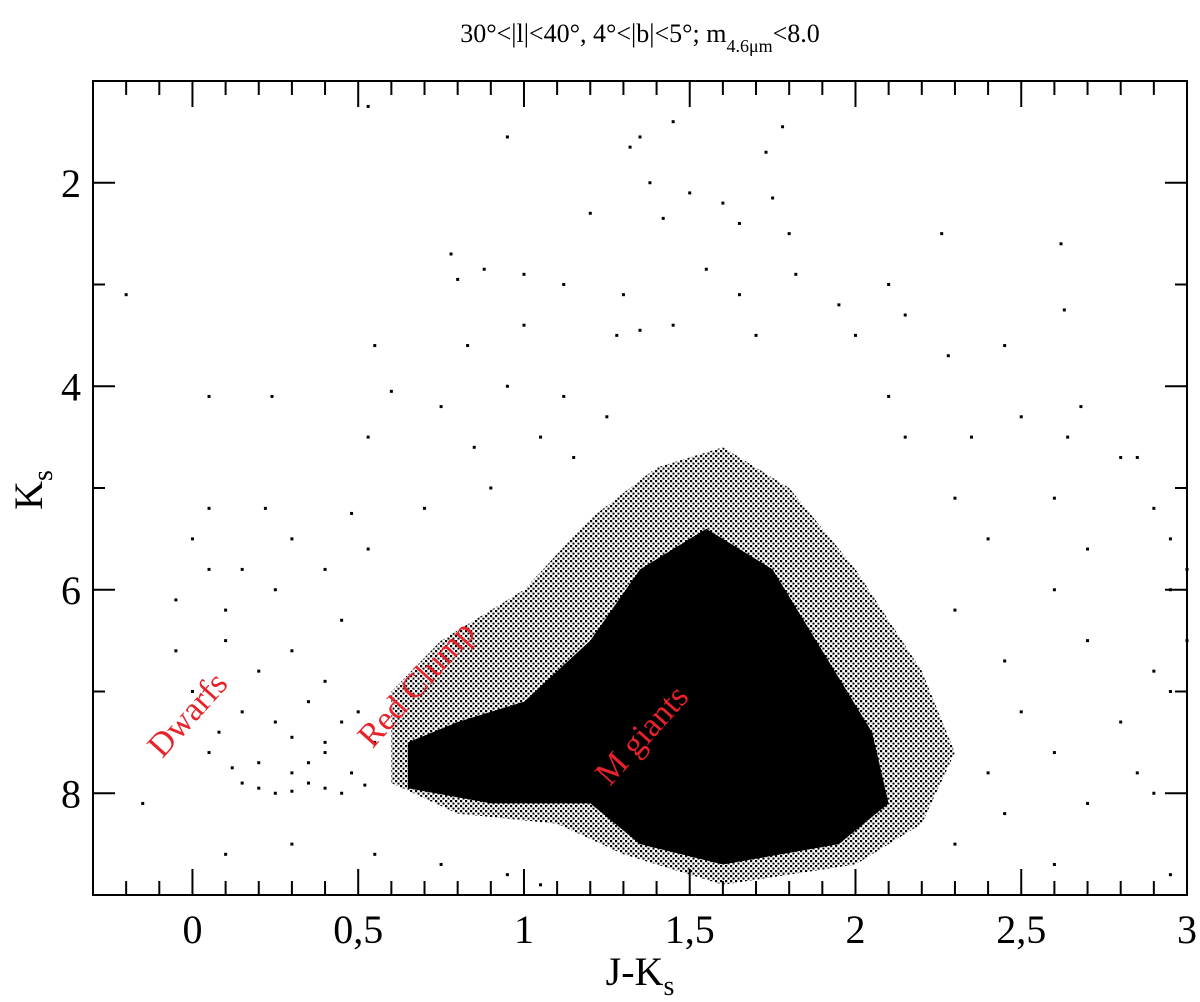 This screenshot has height=1002, width=1200. Describe the element at coordinates (648, 696) in the screenshot. I see `saturated-region` at that location.